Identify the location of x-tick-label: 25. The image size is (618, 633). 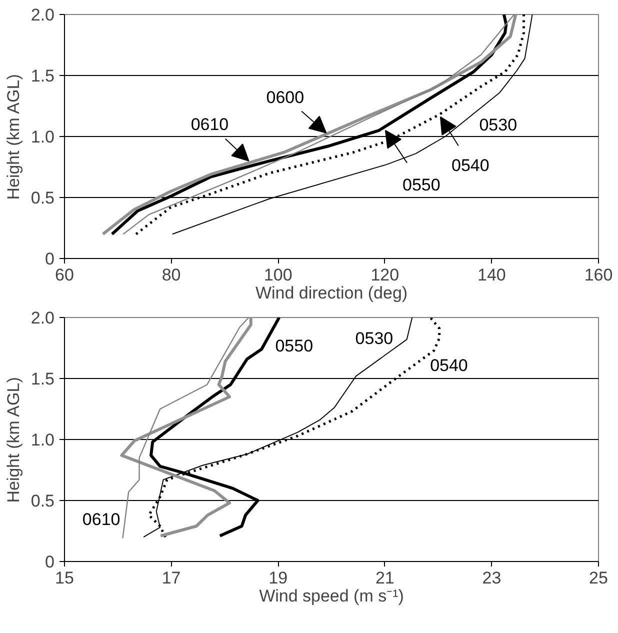
(598, 578).